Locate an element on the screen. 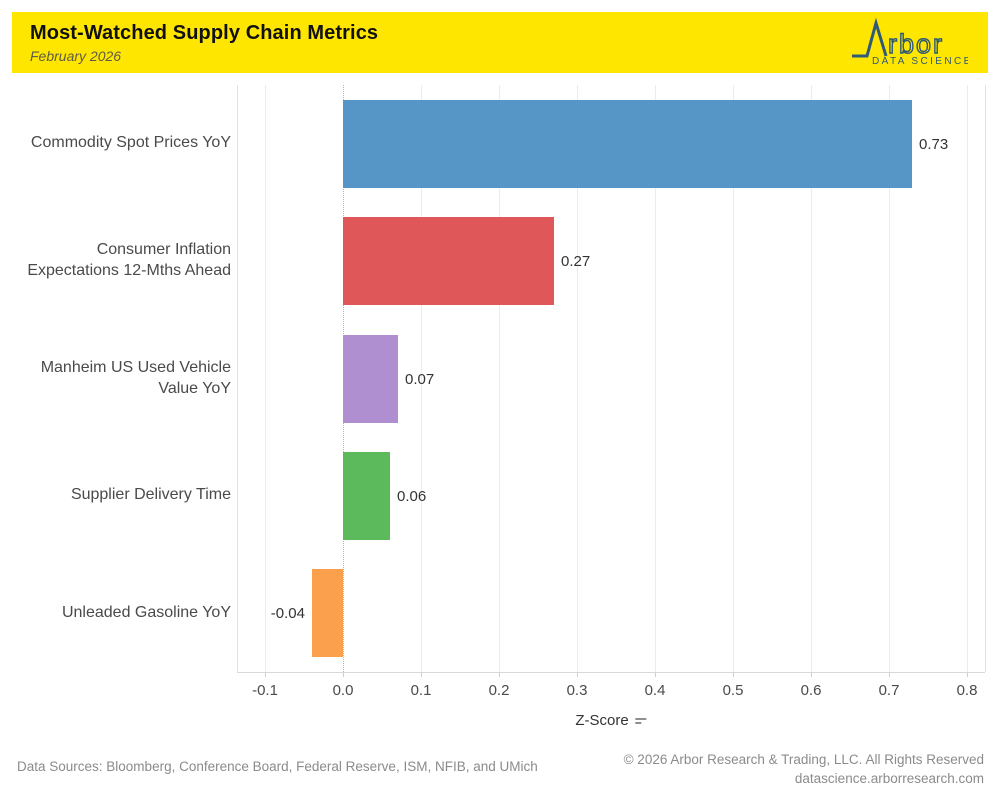  axis-tick-label: 0.6 is located at coordinates (811, 690).